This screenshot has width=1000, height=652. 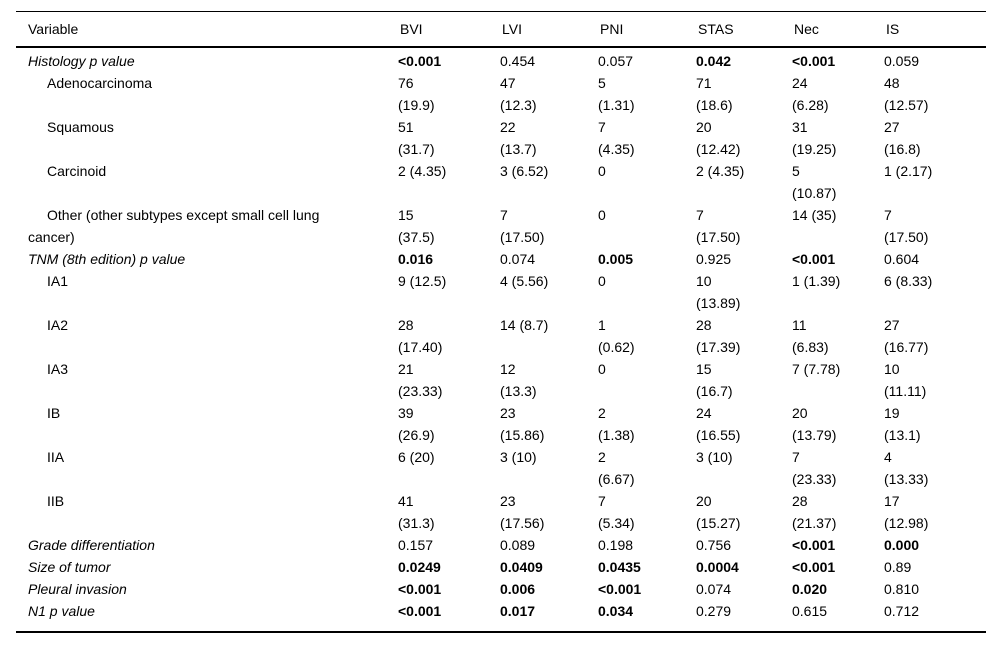 I want to click on cell-value: 7 (4.35), so click(x=616, y=138).